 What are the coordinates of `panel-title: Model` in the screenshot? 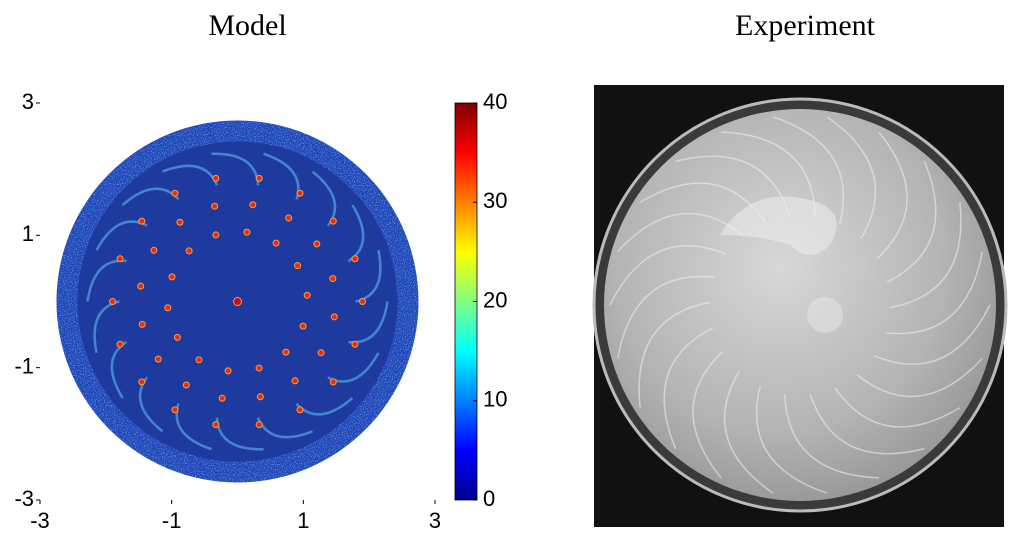 It's located at (247, 25).